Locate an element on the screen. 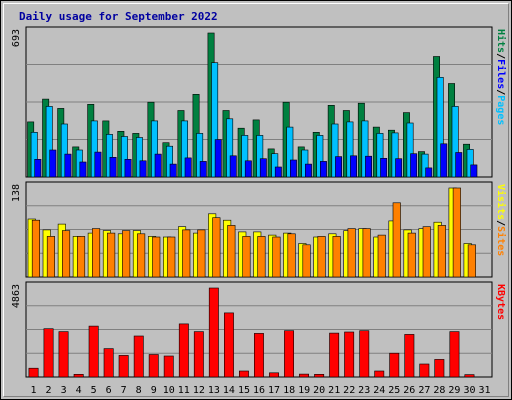 This screenshot has height=400, width=512. day-label-16: 16 is located at coordinates (259, 390).